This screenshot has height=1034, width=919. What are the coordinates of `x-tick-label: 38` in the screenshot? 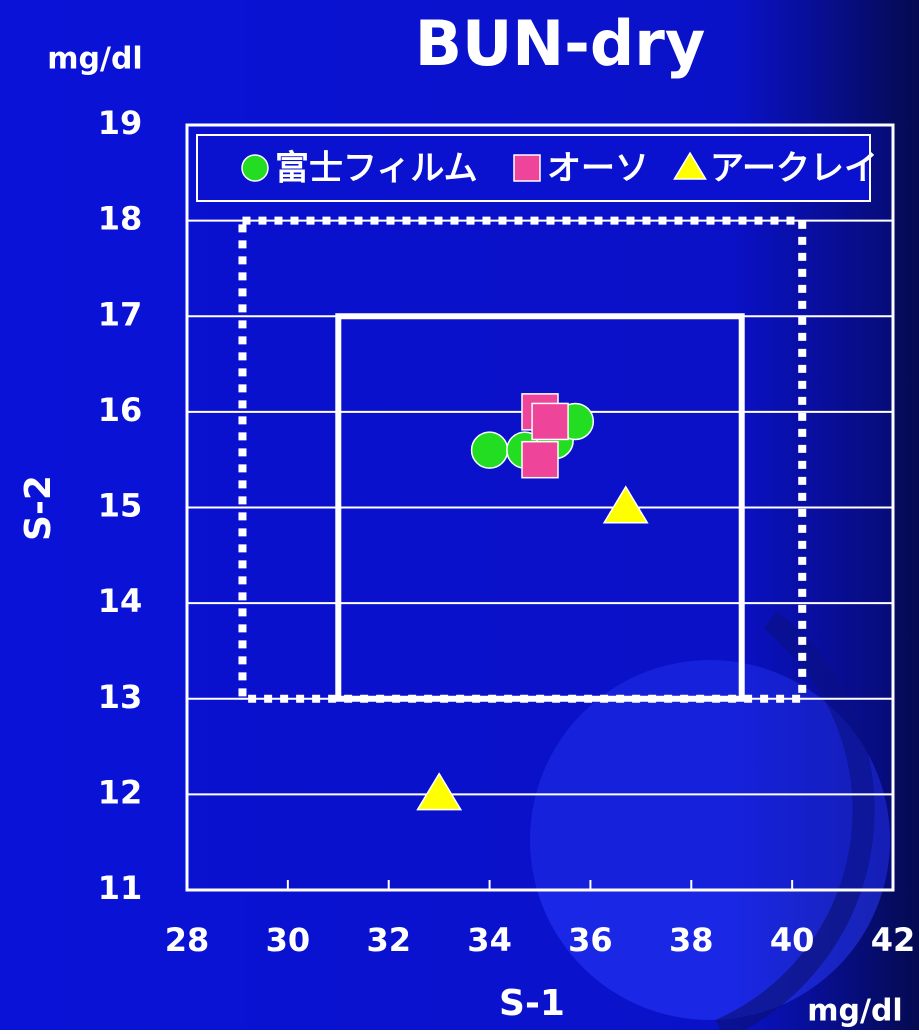 It's located at (691, 940).